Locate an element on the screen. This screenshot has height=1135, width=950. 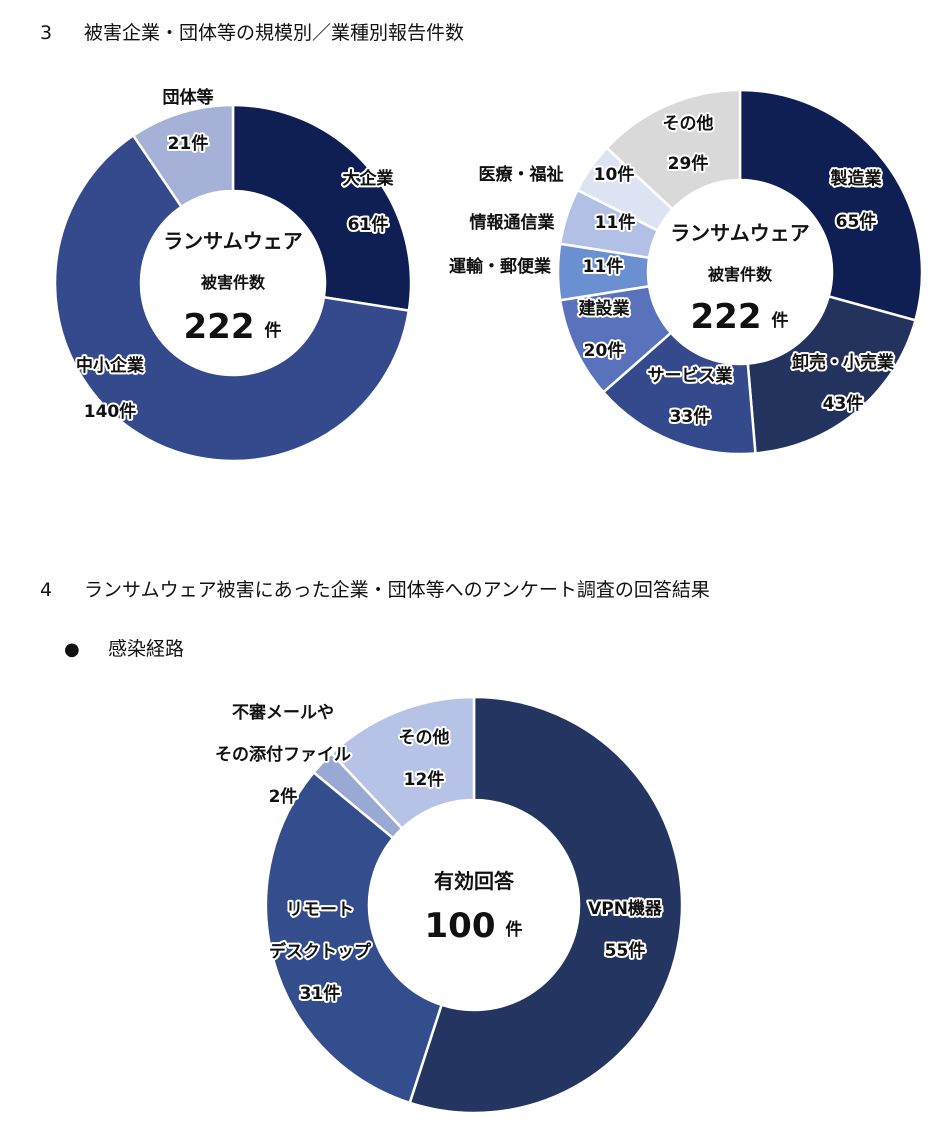
slice-label: その添付ファイル is located at coordinates (283, 754).